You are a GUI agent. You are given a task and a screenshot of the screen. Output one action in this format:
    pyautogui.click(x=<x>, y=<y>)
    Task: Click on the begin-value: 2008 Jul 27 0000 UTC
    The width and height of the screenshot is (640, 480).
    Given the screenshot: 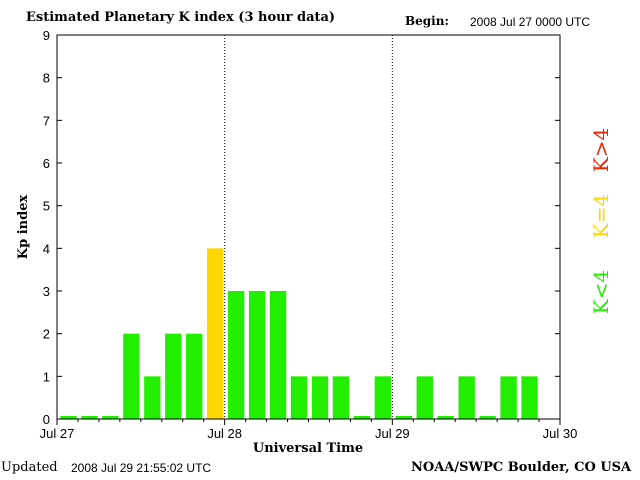 What is the action you would take?
    pyautogui.click(x=530, y=22)
    